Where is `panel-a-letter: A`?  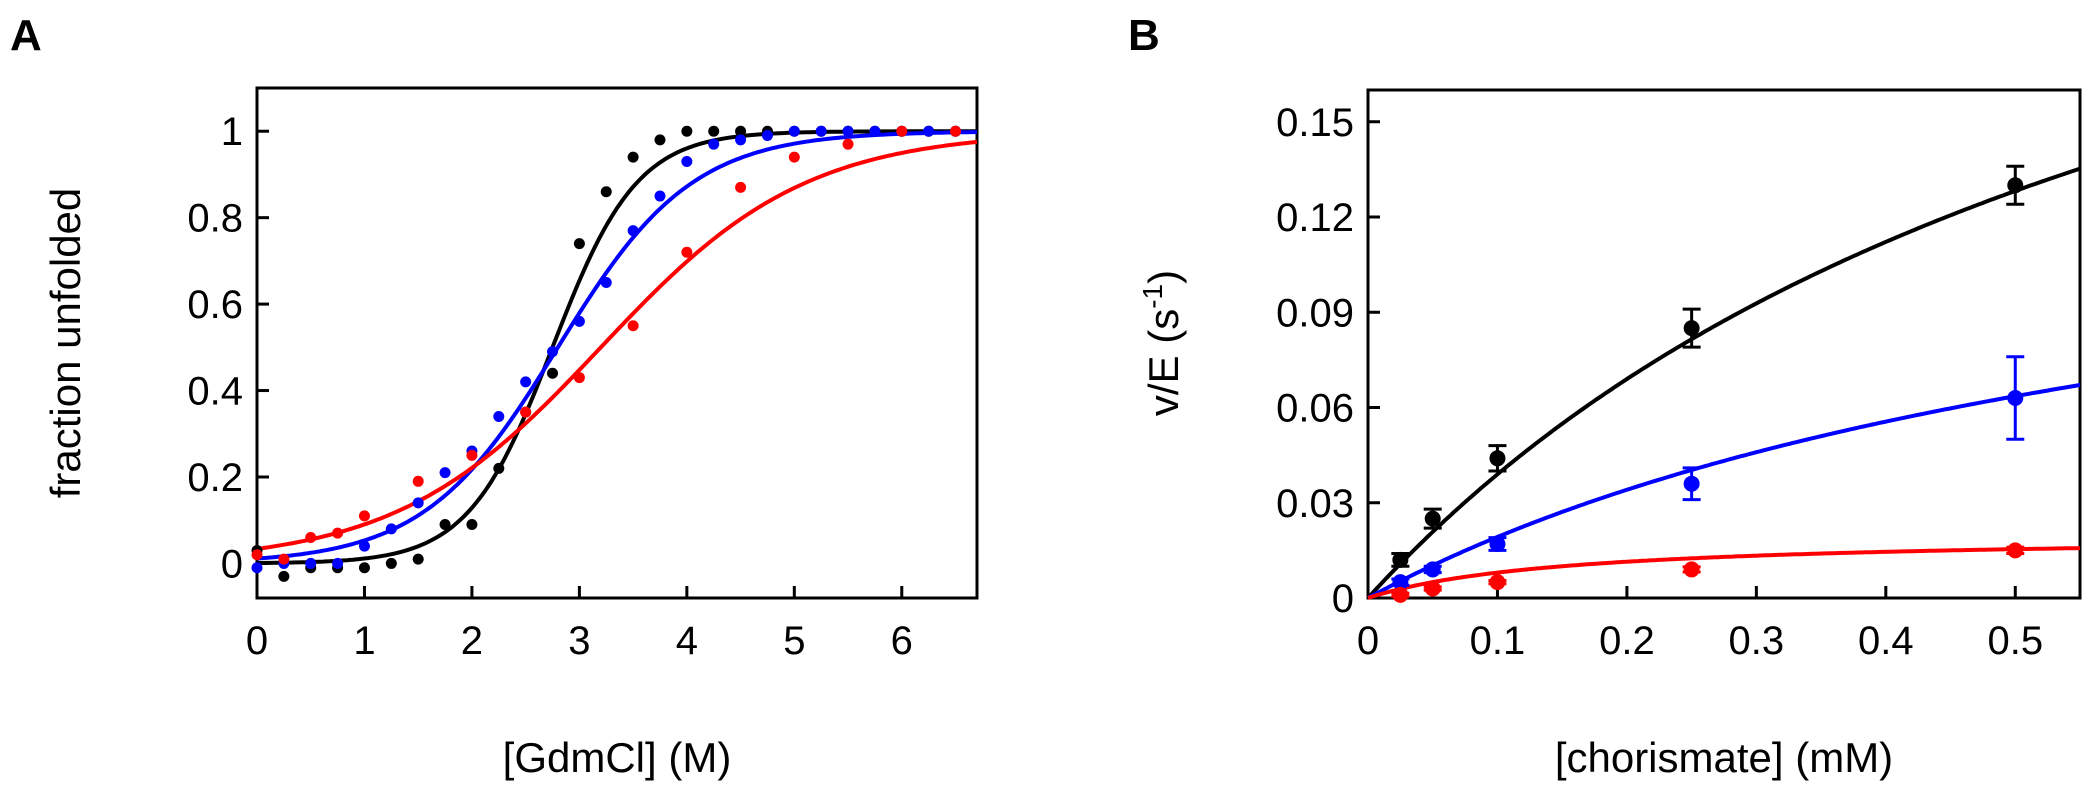
panel-a-letter: A is located at coordinates (26, 35).